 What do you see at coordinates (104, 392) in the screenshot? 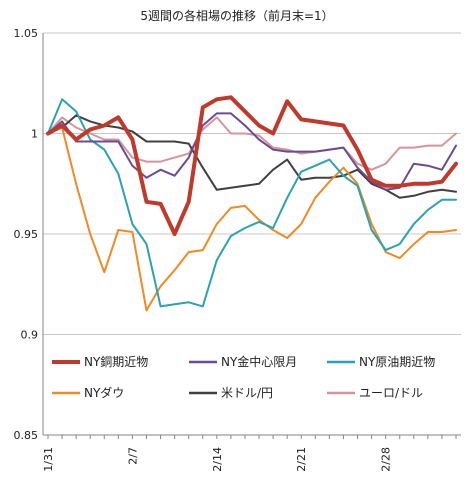
I see `legend-label: NYダウ` at bounding box center [104, 392].